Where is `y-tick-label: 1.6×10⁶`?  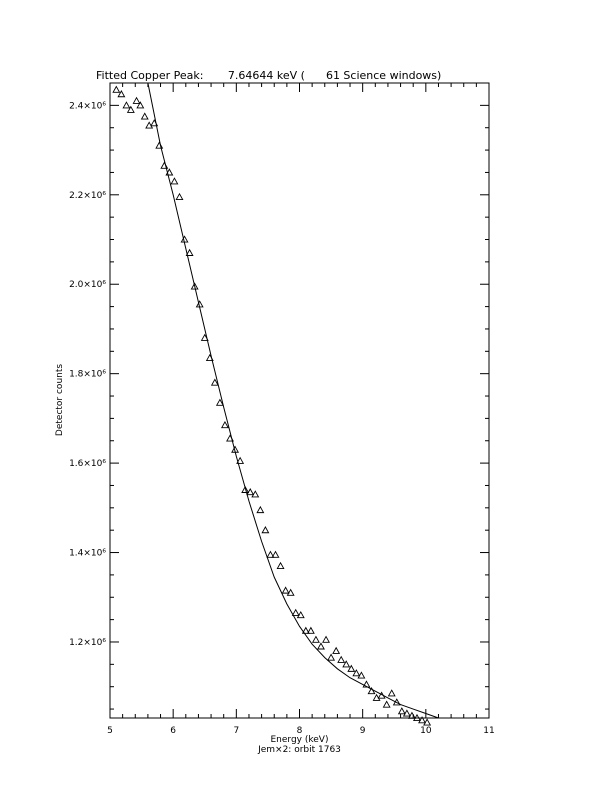
y-tick-label: 1.6×10⁶ is located at coordinates (87, 464).